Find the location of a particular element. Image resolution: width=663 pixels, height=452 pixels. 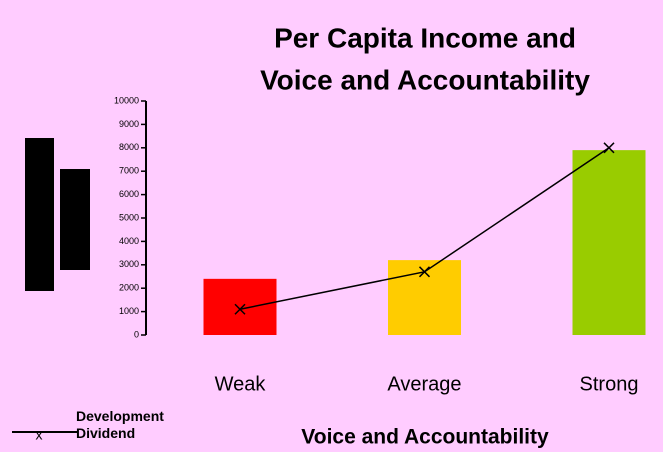

y-tick-label: 5000 is located at coordinates (129, 217).